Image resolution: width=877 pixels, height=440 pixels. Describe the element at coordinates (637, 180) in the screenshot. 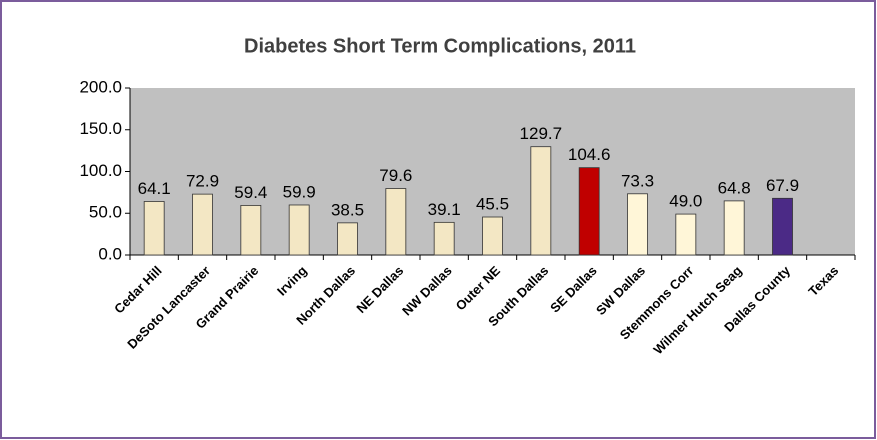

I see `data-label: 73.3` at that location.